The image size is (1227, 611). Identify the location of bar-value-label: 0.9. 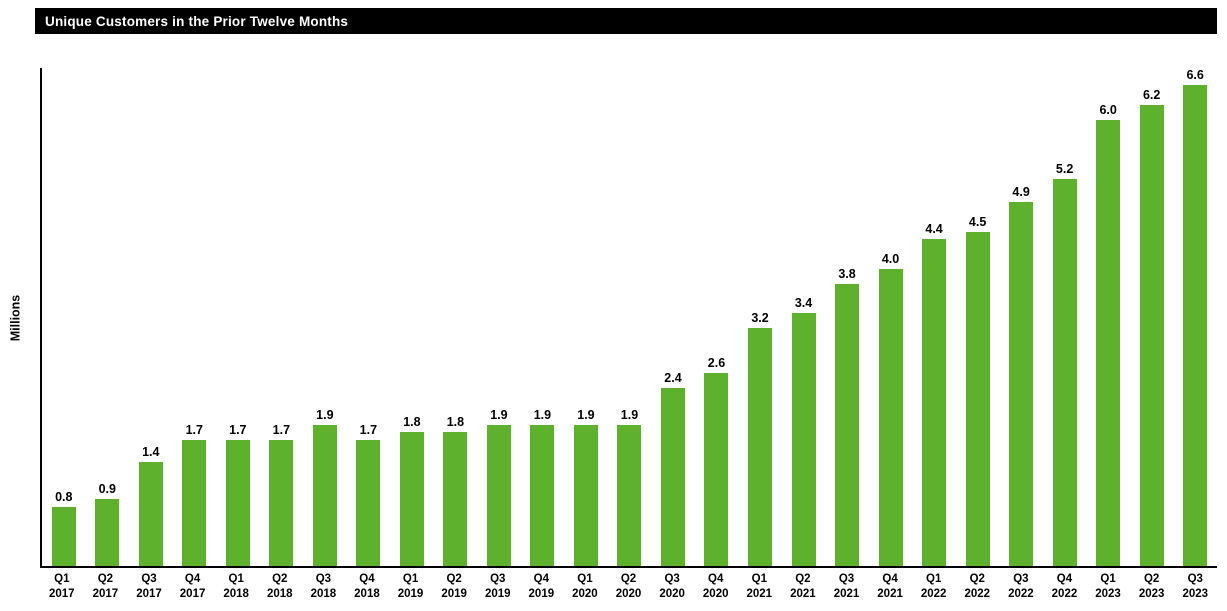
(107, 489).